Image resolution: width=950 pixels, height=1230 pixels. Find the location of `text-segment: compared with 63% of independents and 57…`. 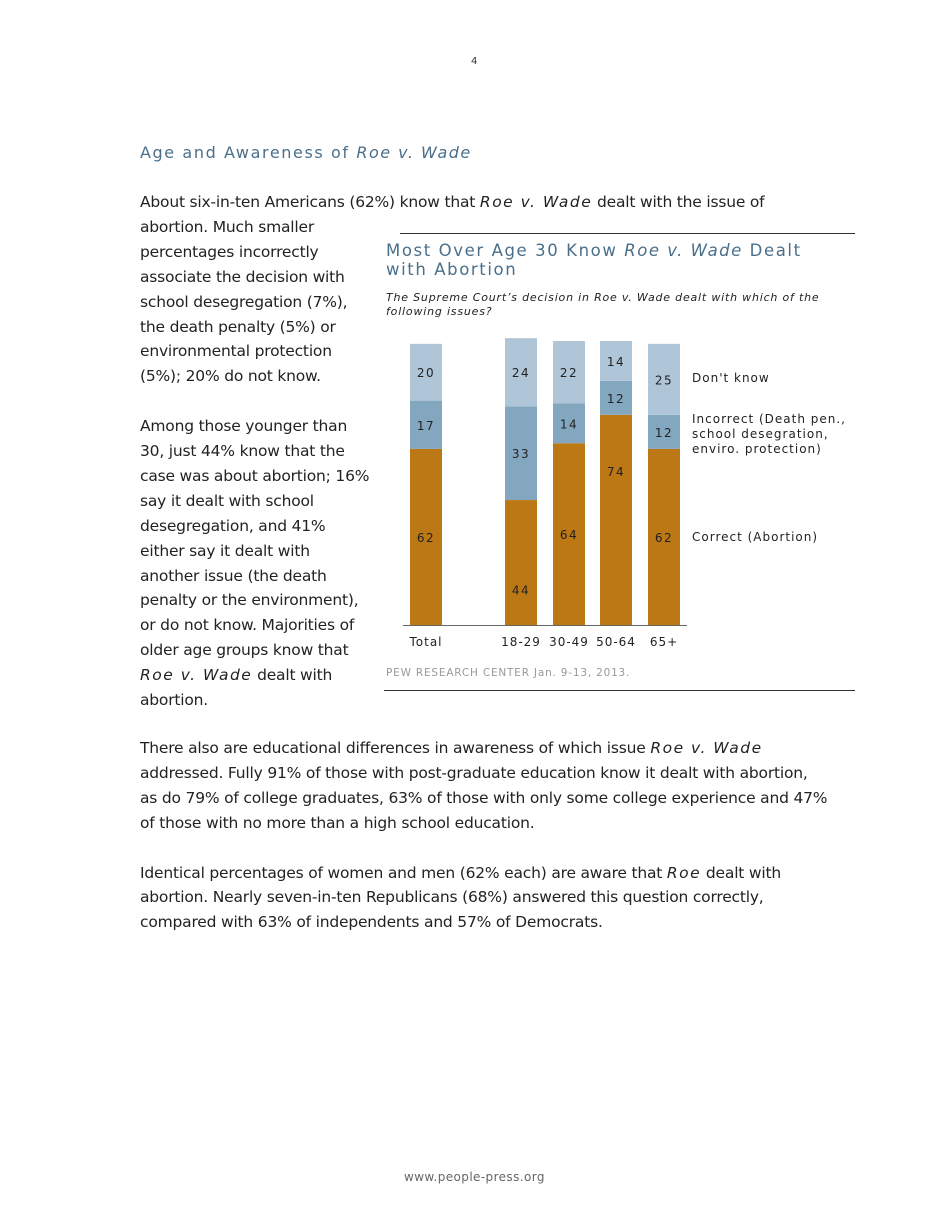

text-segment: compared with 63% of independents and 57… is located at coordinates (371, 922).